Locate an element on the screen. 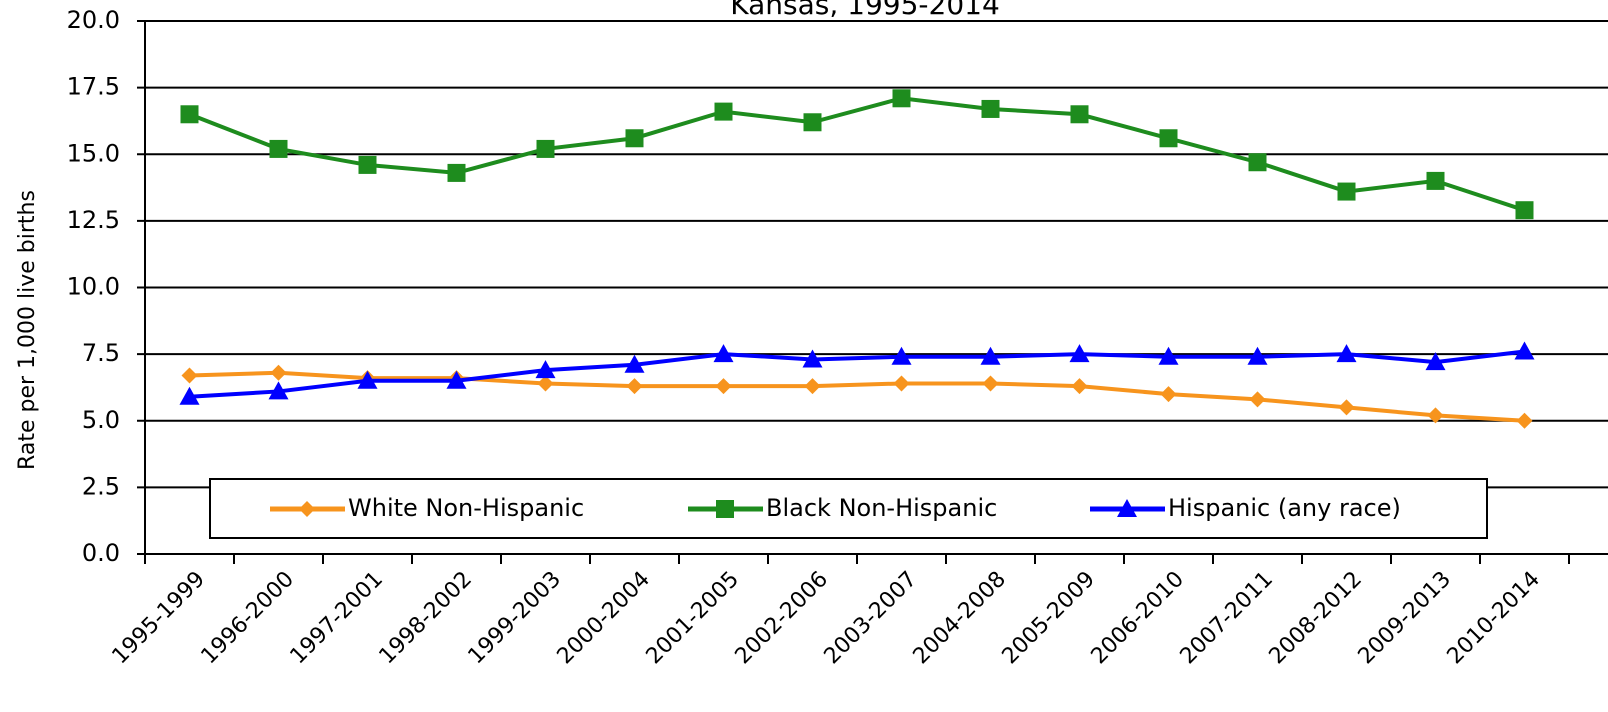  chart-title: Kansas, 1995-2014 is located at coordinates (865, 10).